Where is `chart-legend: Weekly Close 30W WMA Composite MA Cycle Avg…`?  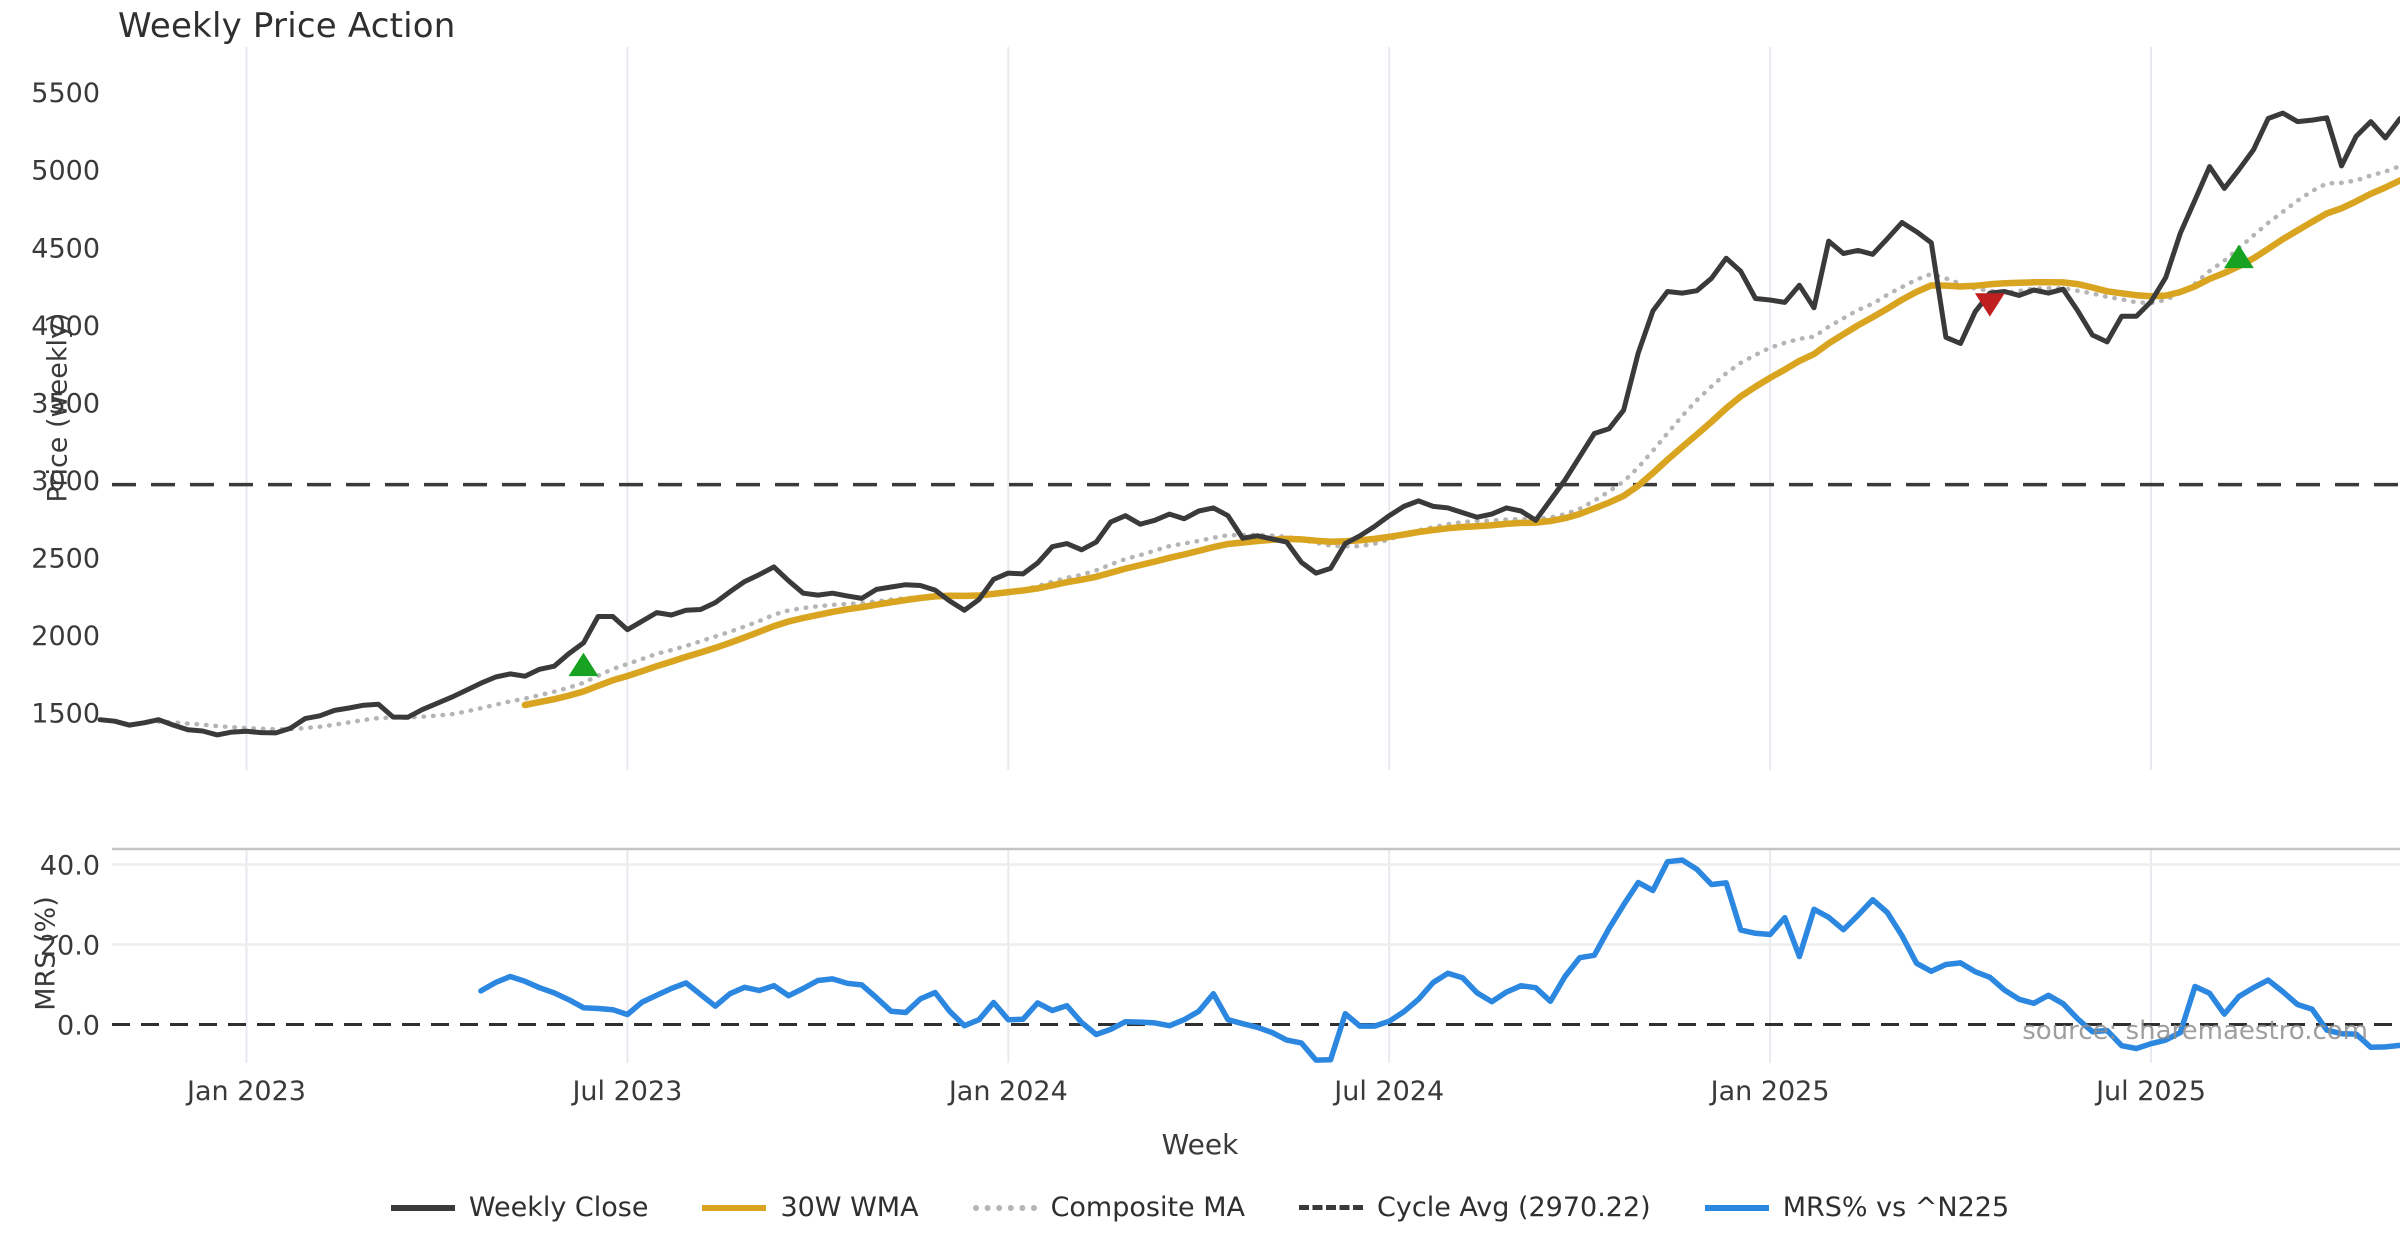
chart-legend: Weekly Close 30W WMA Composite MA Cycle Avg… is located at coordinates (1200, 1207).